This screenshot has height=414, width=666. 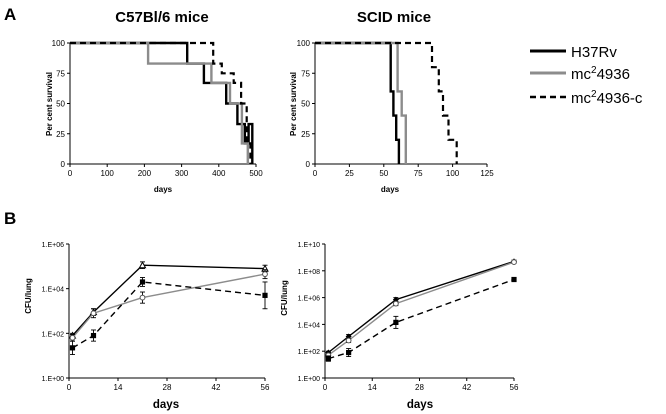 What do you see at coordinates (284, 298) in the screenshot?
I see `ylabel-cfu-scid: CFU/lung` at bounding box center [284, 298].